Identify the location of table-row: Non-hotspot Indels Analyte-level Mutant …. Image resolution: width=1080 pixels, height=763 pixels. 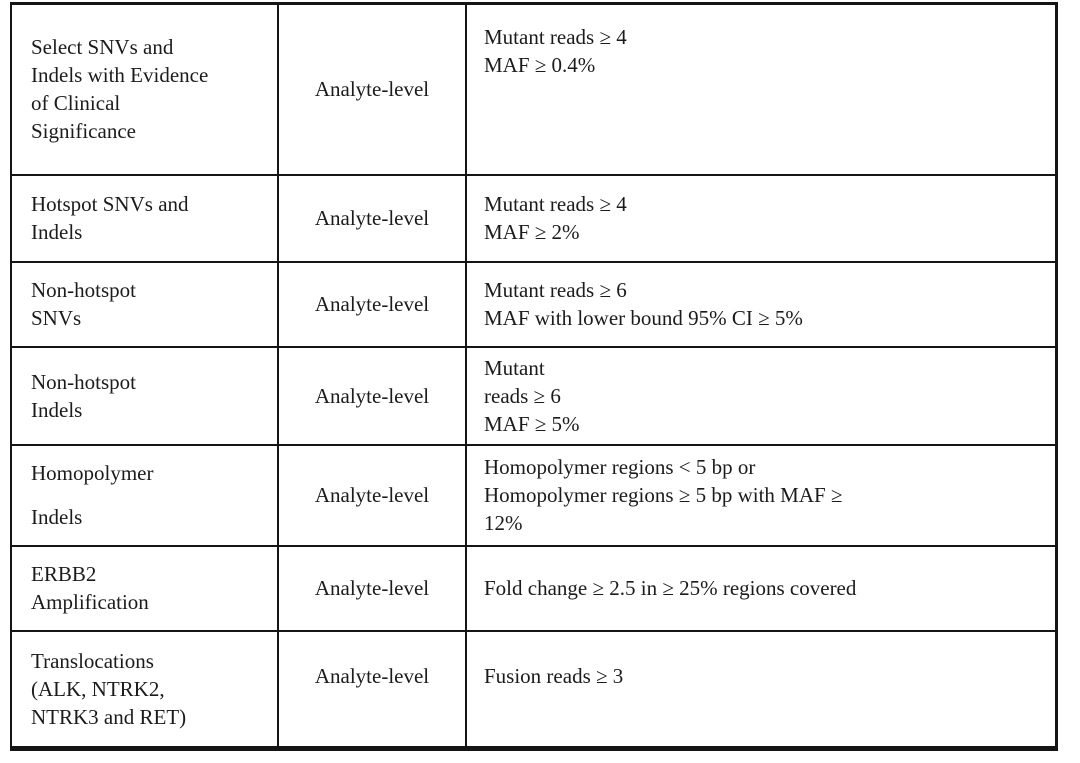
(533, 395).